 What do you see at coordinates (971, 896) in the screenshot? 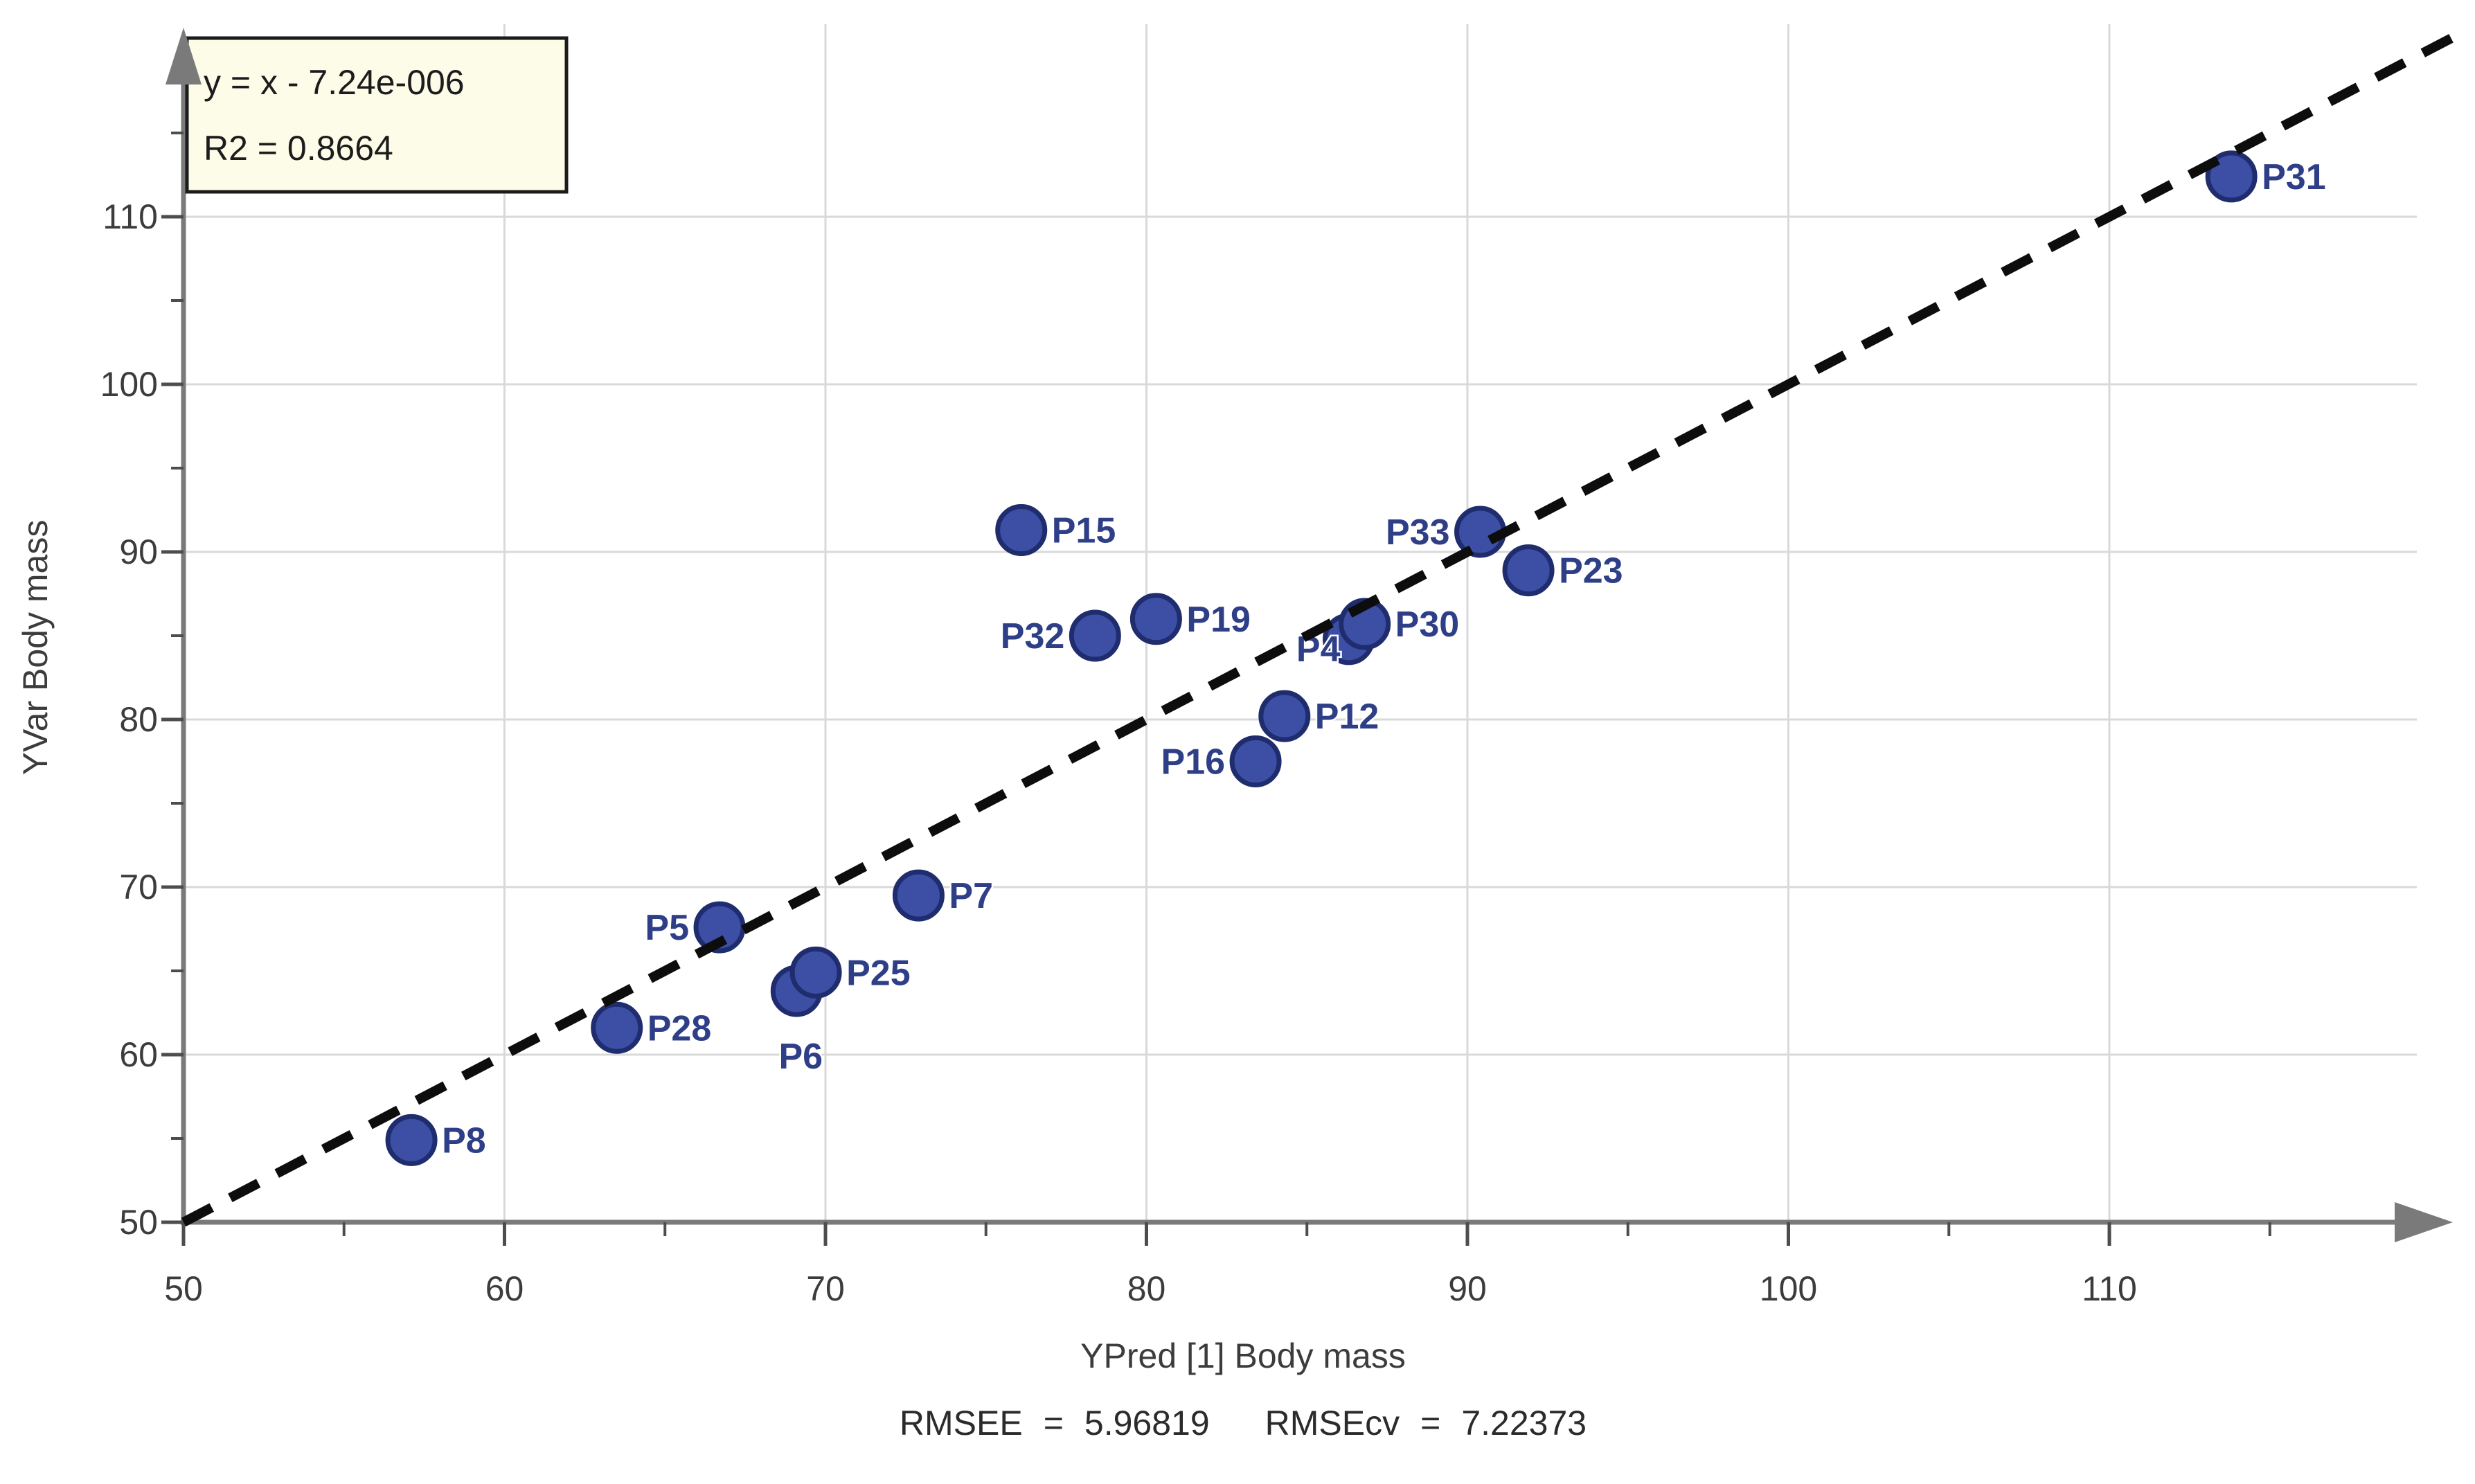
I see `point-label: P7` at bounding box center [971, 896].